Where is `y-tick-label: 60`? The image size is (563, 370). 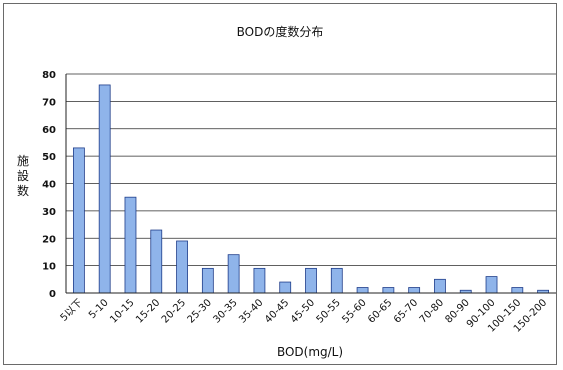 y-tick-label: 60 is located at coordinates (49, 130).